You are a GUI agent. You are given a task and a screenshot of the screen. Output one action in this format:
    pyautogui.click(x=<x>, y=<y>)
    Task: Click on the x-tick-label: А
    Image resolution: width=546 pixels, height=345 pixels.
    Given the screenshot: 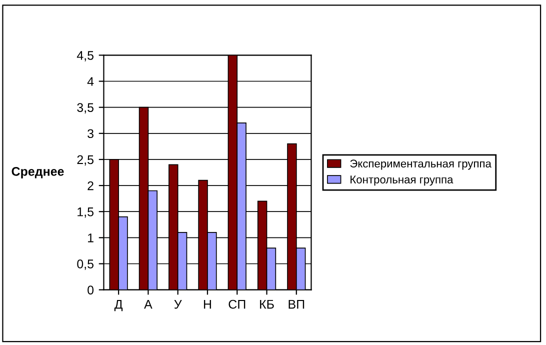 What is the action you would take?
    pyautogui.click(x=148, y=304)
    